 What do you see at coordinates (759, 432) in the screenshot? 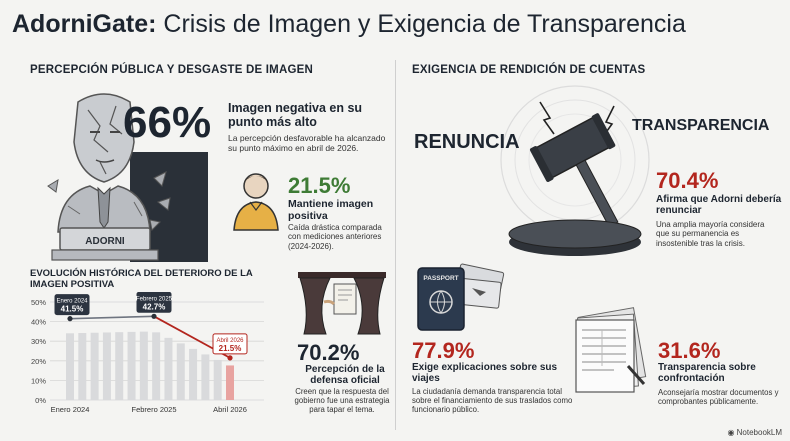
I see `footer-text: NotebookLM` at bounding box center [759, 432].